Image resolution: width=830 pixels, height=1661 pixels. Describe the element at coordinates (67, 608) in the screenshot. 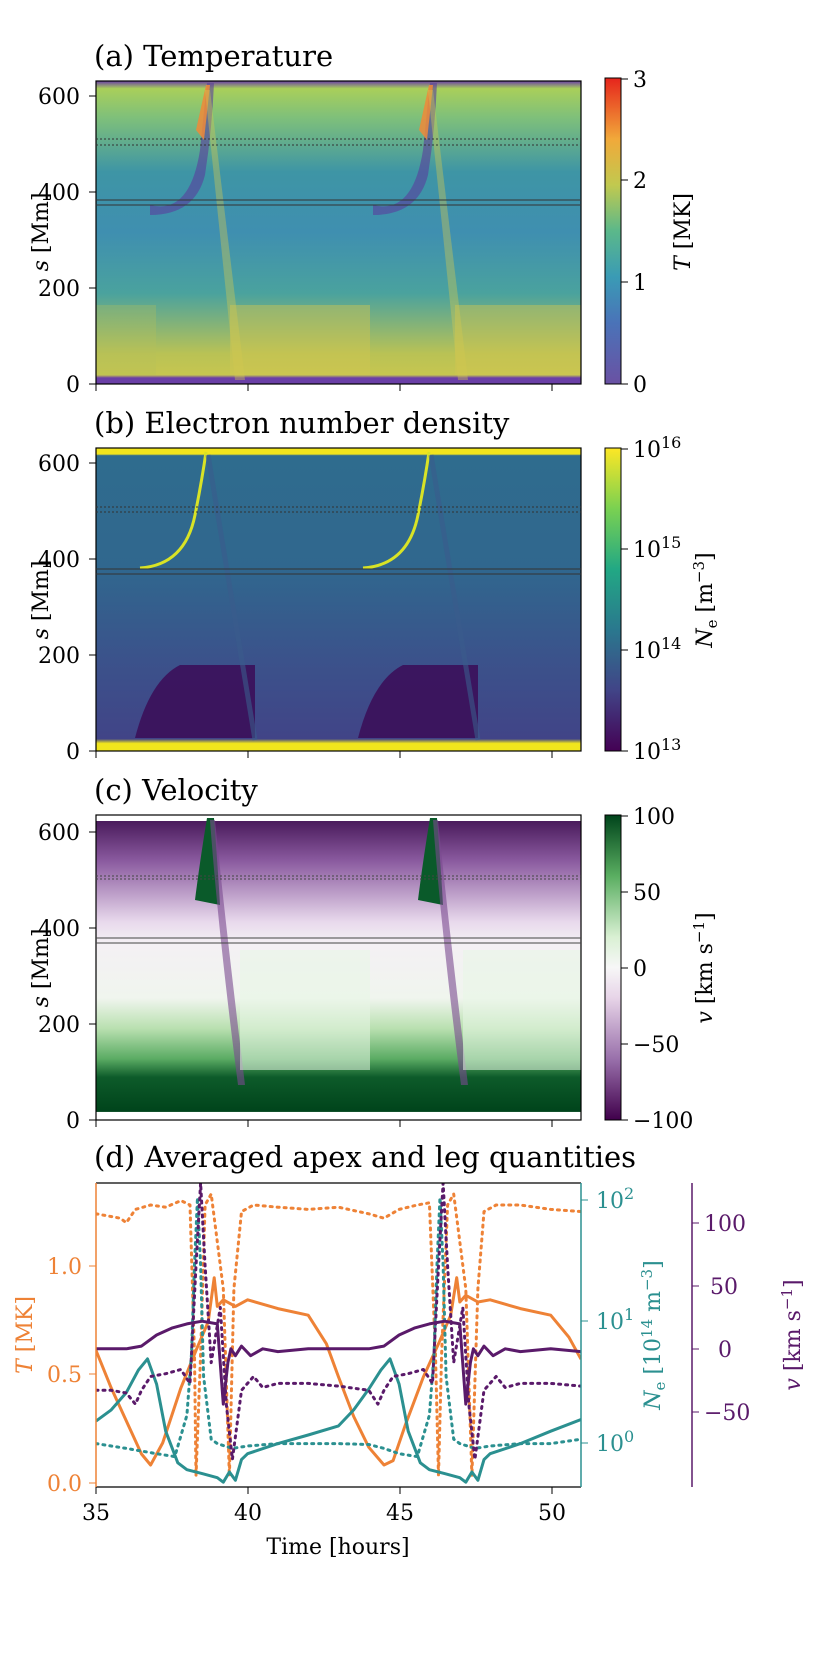

I see `panel-b-y-ticks: 0 200 400 600` at that location.